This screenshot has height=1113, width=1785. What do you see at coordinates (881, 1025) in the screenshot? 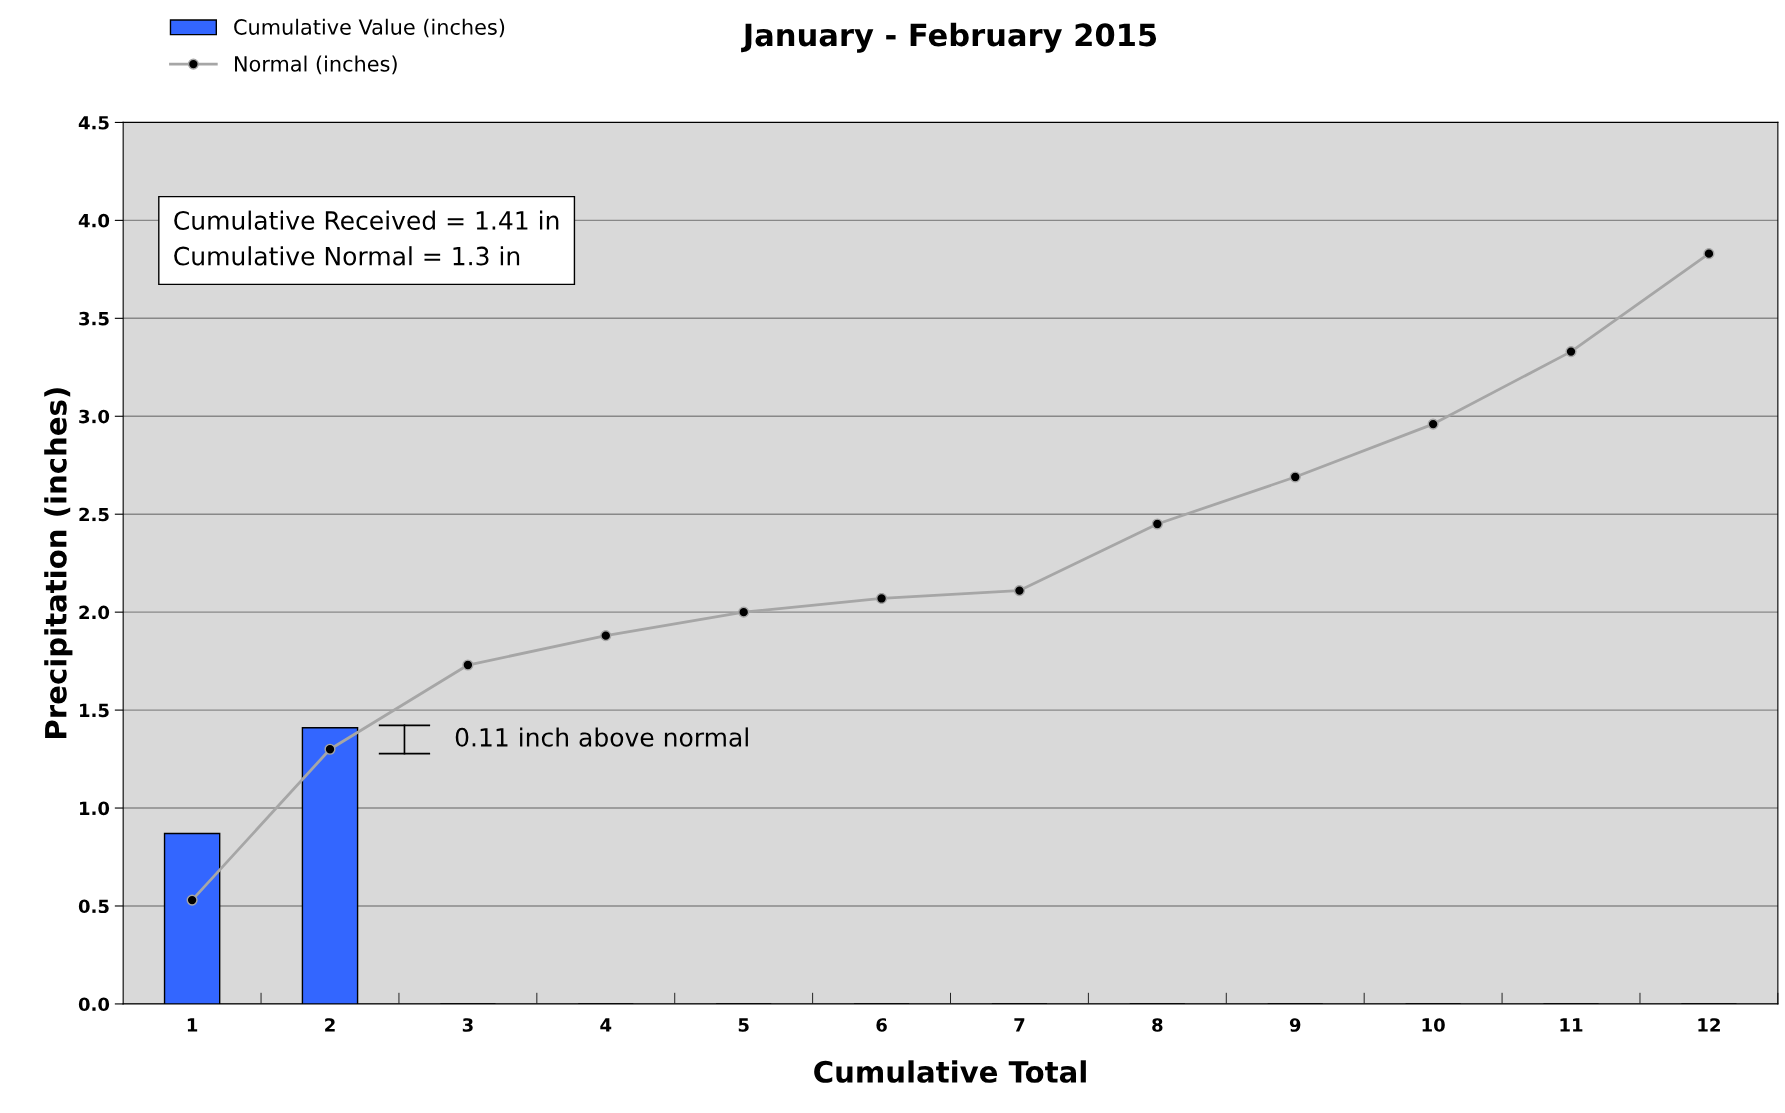
I see `x-tick-label: 6` at bounding box center [881, 1025].